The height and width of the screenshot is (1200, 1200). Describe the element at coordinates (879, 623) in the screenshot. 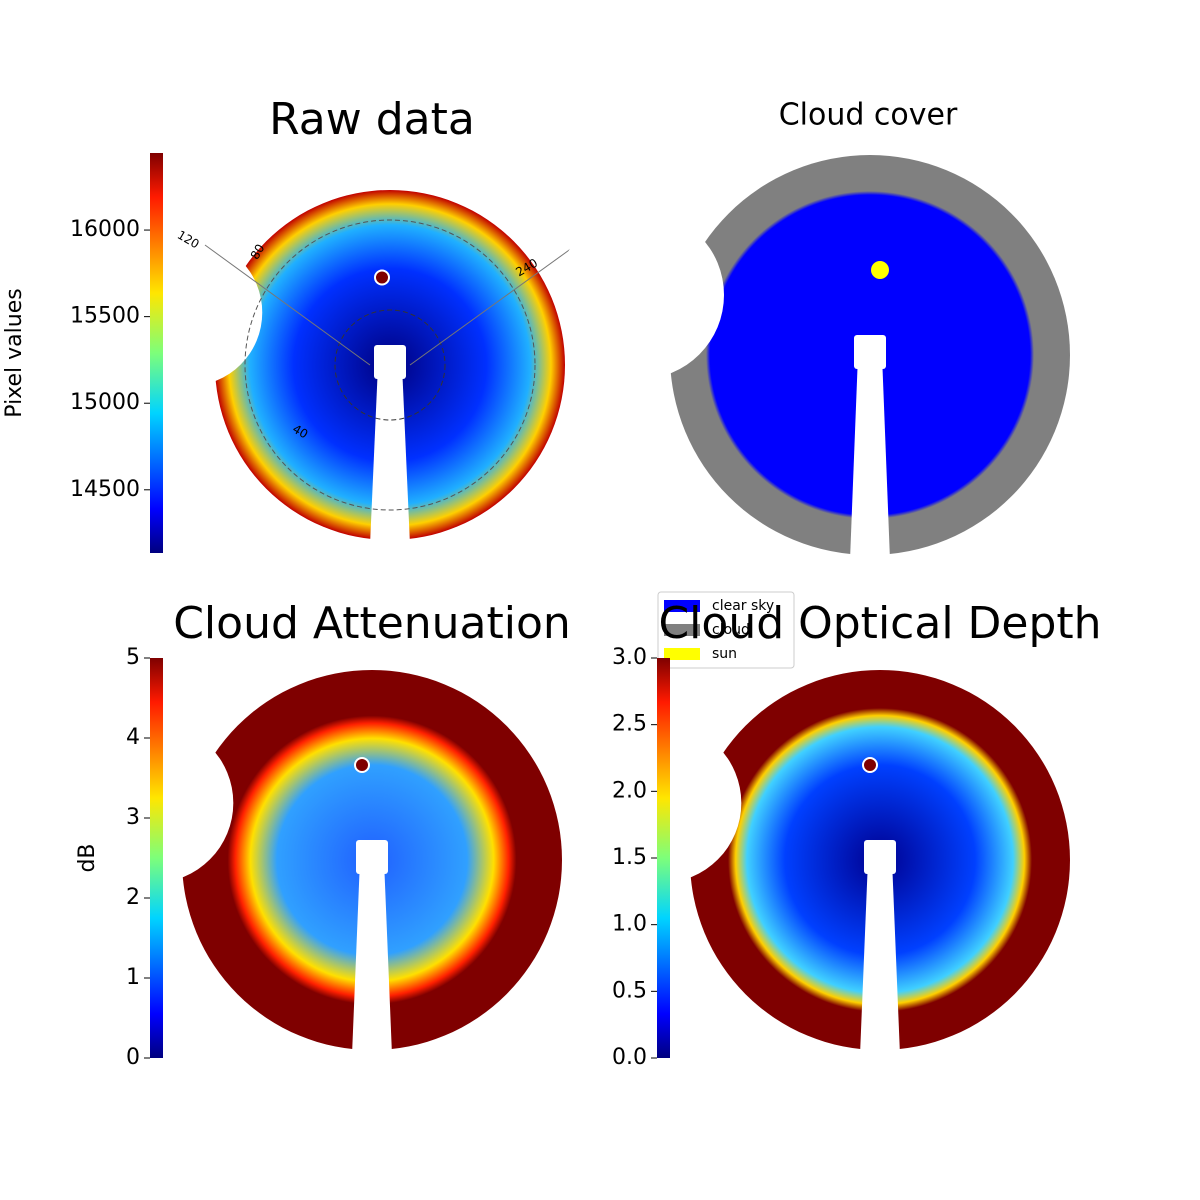

I see `panel-title: Cloud Optical Depth` at that location.